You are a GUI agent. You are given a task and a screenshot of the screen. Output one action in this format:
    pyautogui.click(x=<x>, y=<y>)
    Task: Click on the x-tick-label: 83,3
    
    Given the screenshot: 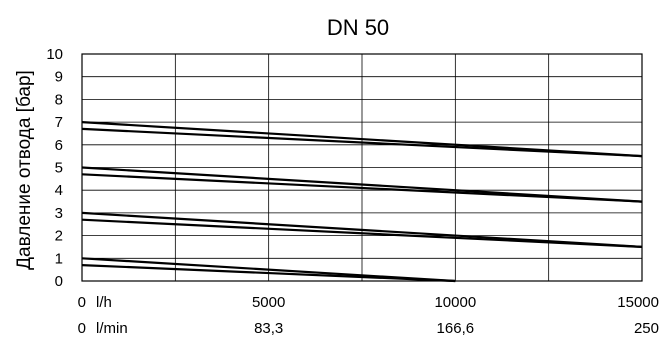 What is the action you would take?
    pyautogui.click(x=268, y=328)
    